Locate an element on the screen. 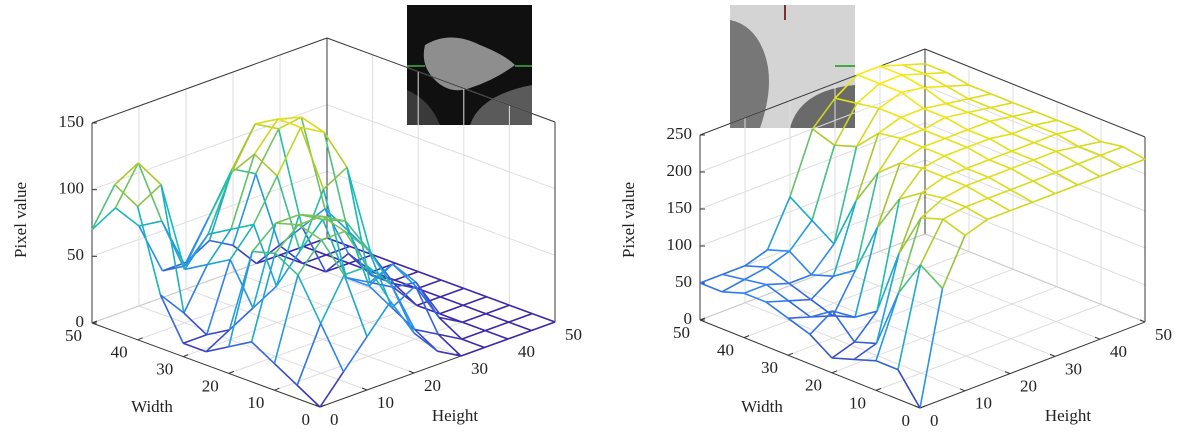 This screenshot has width=1186, height=443. z-tick-label: 150 is located at coordinates (72, 121).